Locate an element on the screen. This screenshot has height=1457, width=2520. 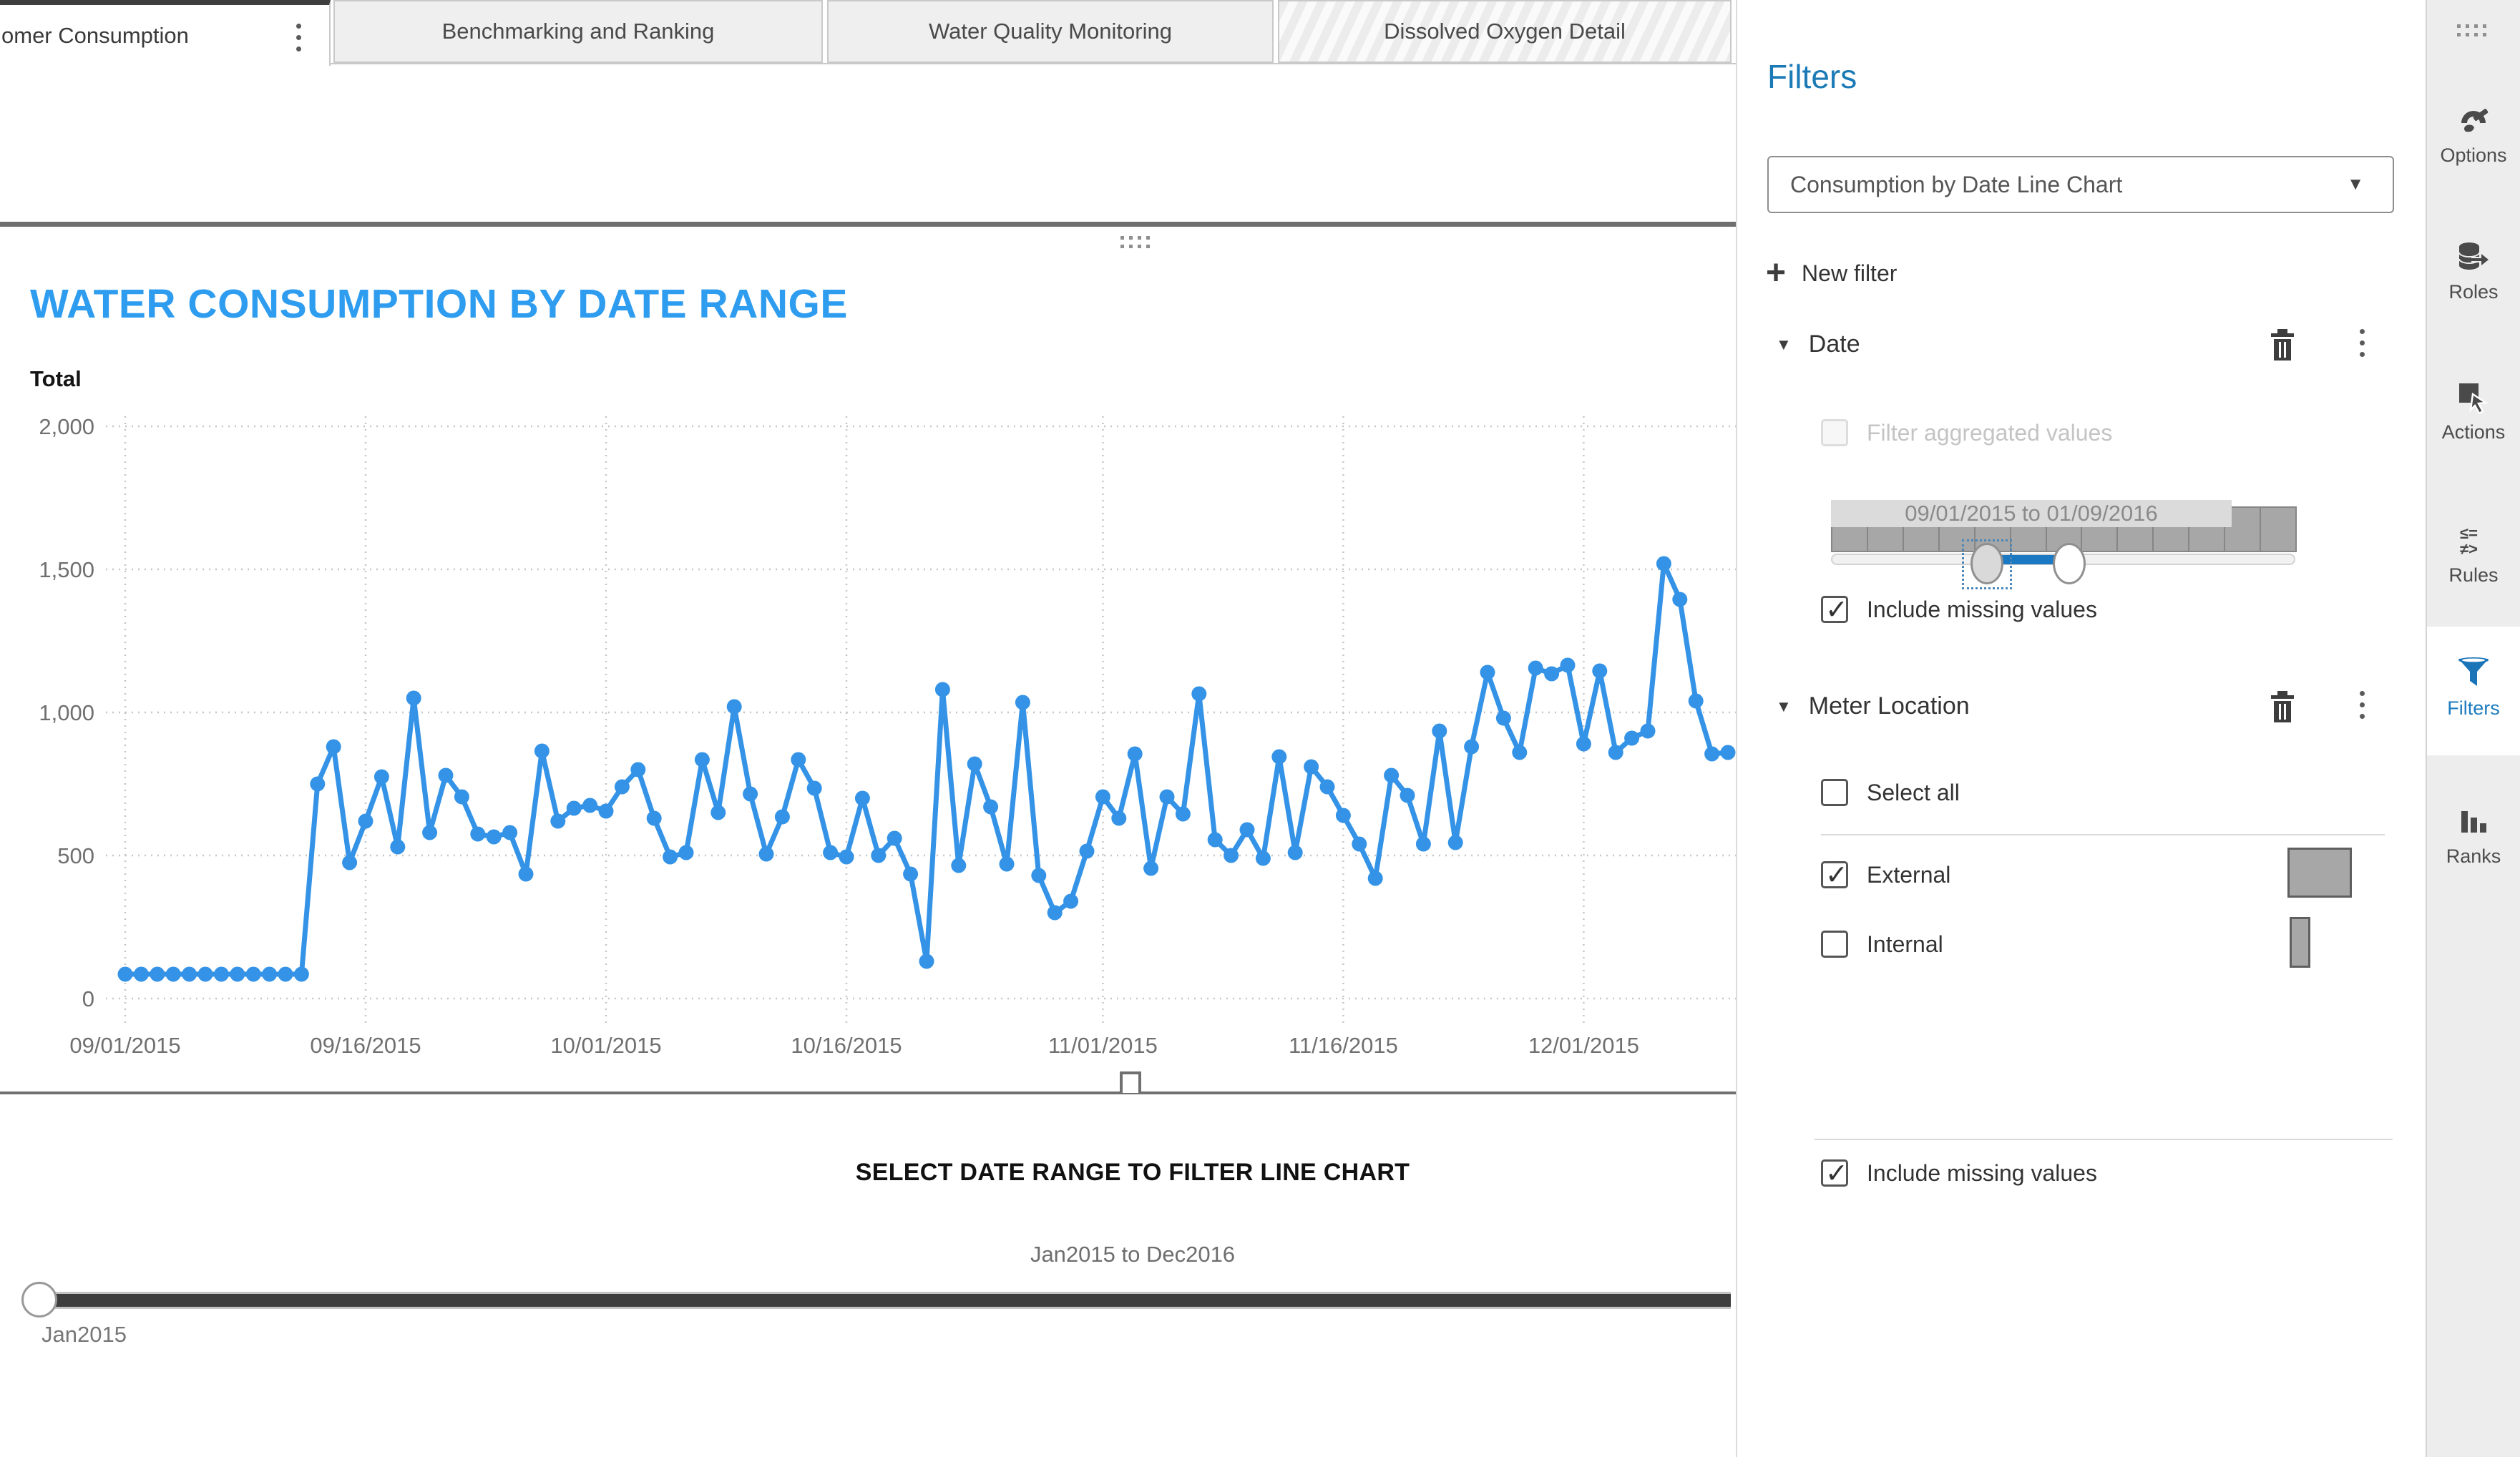
tab-benchmarking-and-ranking: Benchmarking and Ranking is located at coordinates (578, 31).